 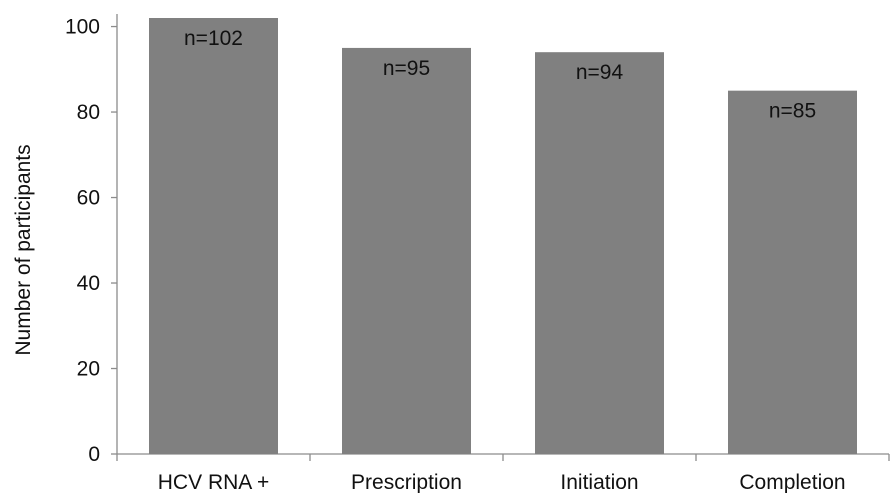 What do you see at coordinates (792, 111) in the screenshot?
I see `data-label: n=85` at bounding box center [792, 111].